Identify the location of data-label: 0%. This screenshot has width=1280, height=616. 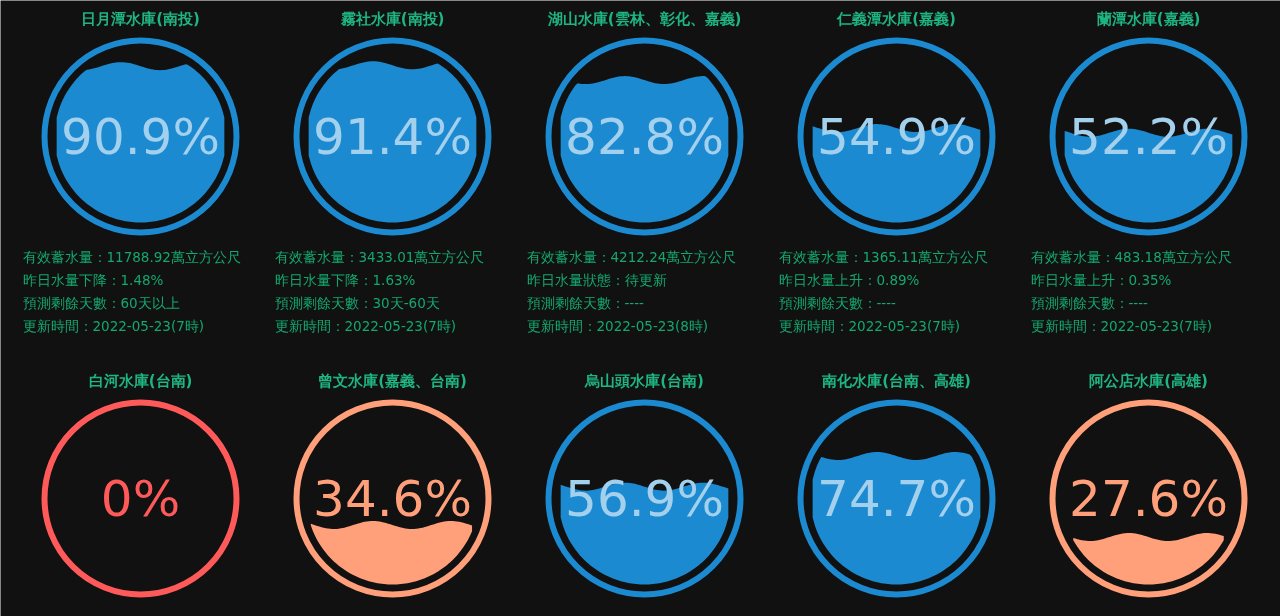
(140, 498).